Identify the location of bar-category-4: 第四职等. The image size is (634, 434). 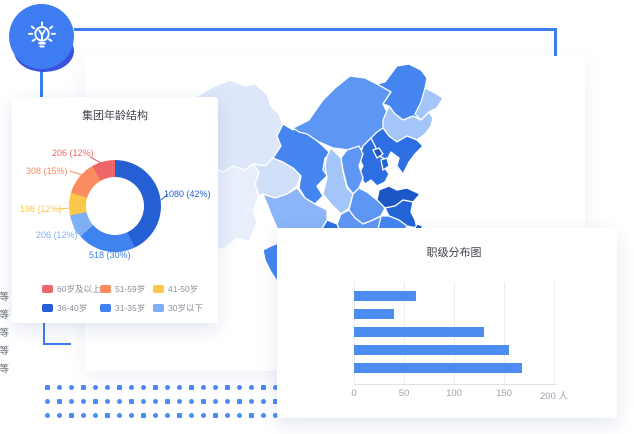
(4, 351).